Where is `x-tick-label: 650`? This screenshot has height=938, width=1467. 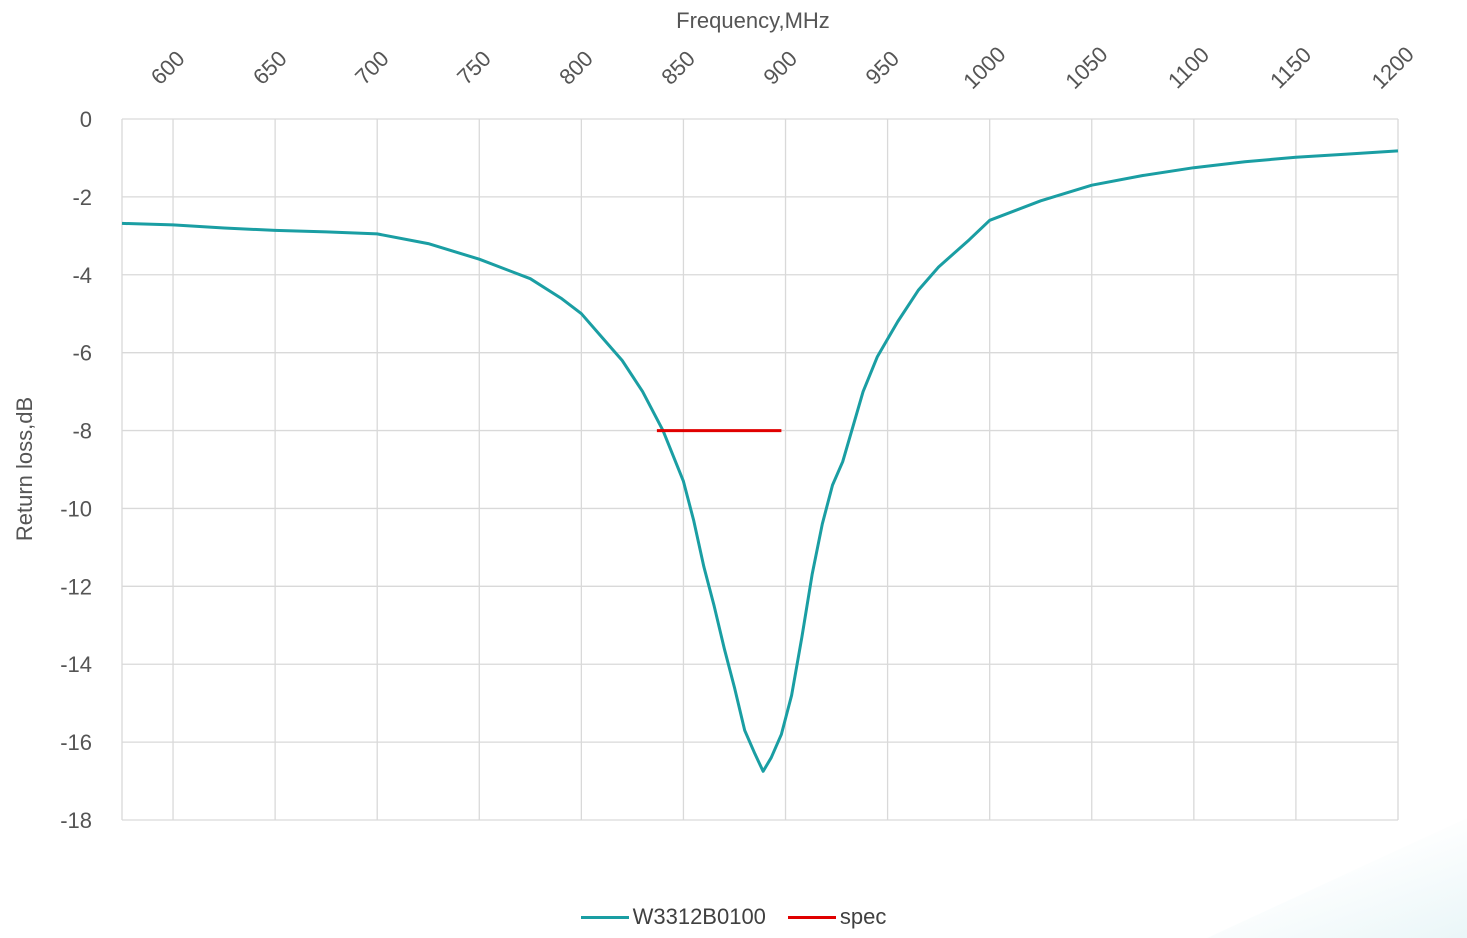
x-tick-label: 650 is located at coordinates (270, 68).